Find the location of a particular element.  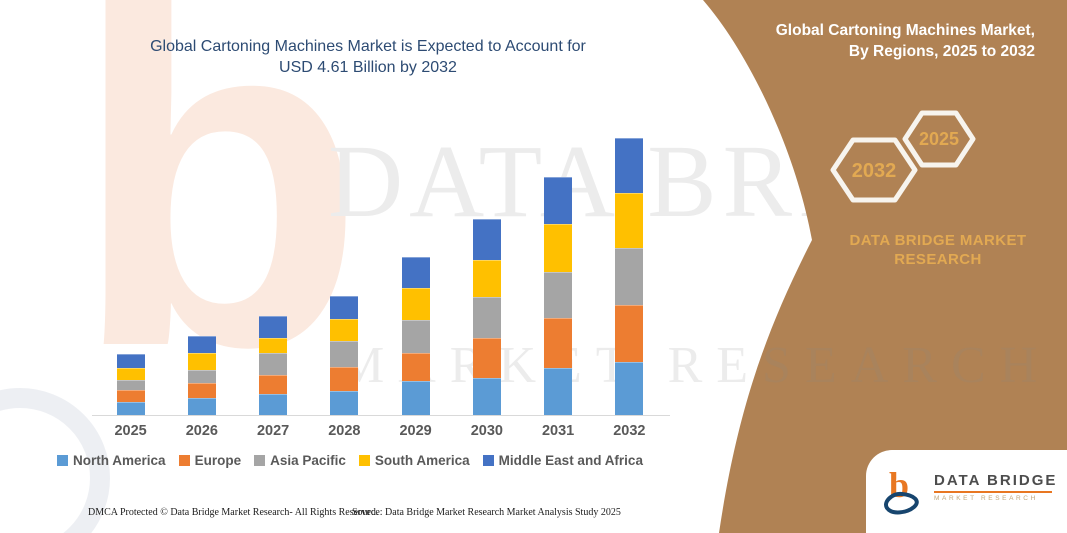

legend-item: South America is located at coordinates (414, 460).